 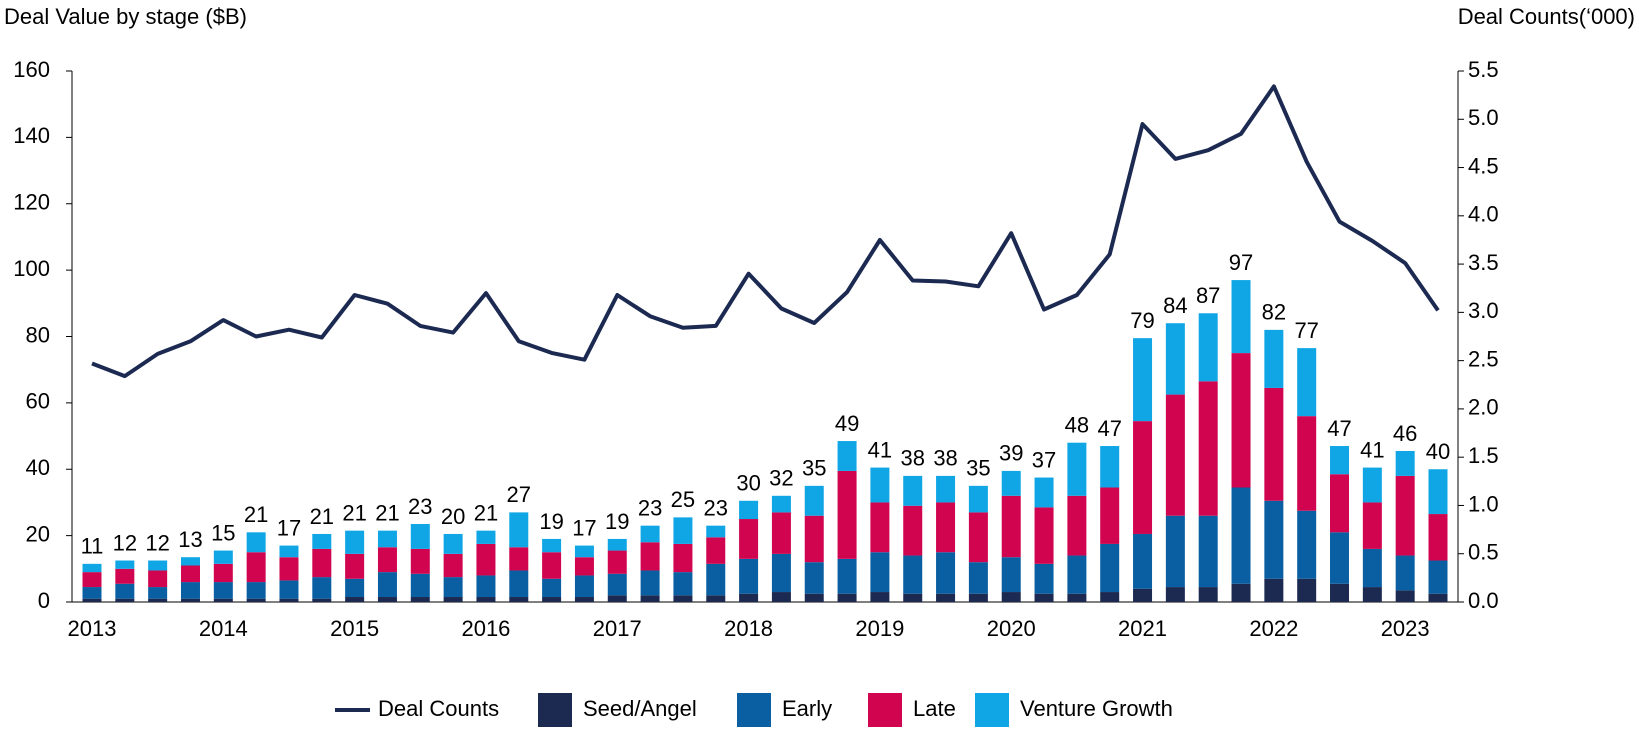 What do you see at coordinates (1142, 628) in the screenshot?
I see `x-tick-label: 2021` at bounding box center [1142, 628].